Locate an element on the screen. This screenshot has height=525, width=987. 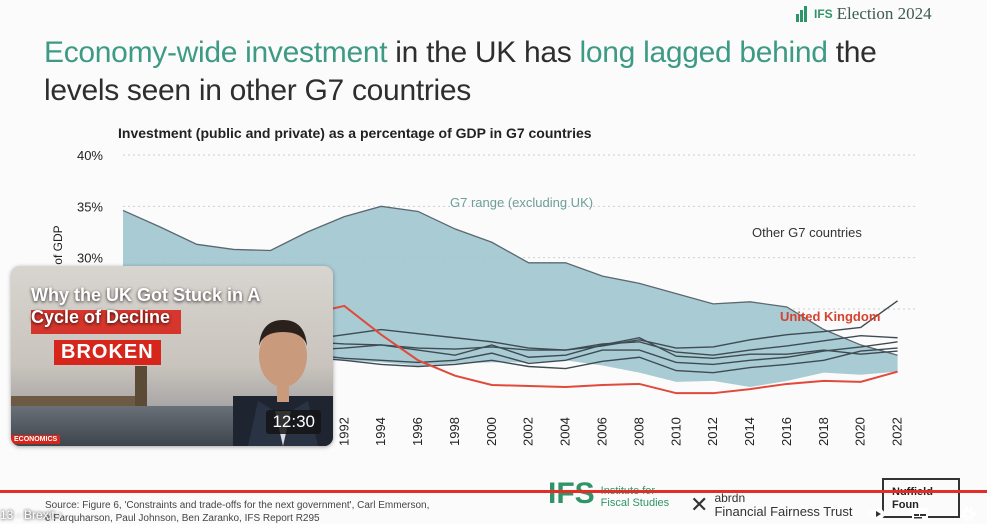
x-tick-label: 1998 is located at coordinates (454, 431).